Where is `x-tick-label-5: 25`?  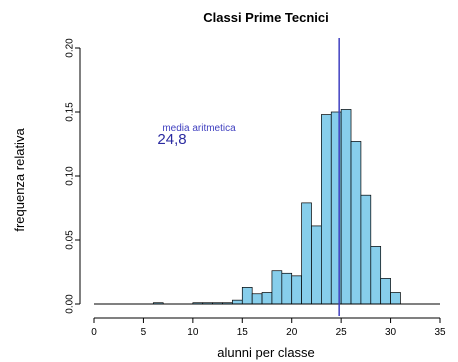 x-tick-label-5: 25 is located at coordinates (342, 332).